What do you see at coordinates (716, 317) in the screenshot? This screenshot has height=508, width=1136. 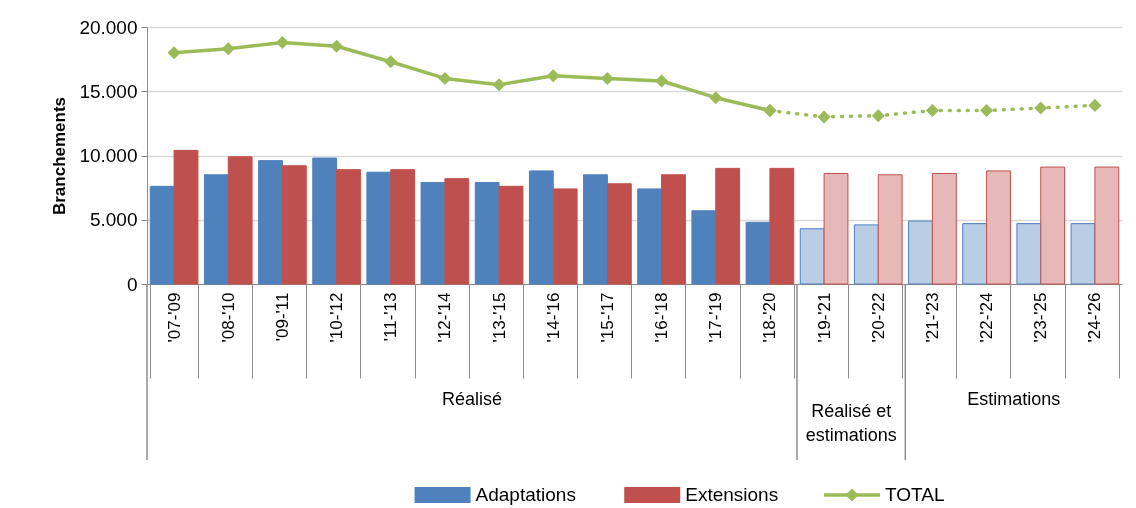 I see `x-tick-label: '17-'19` at bounding box center [716, 317].